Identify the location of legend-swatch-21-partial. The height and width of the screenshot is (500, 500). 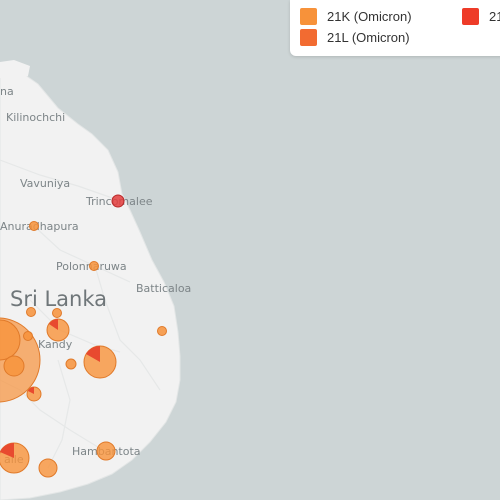
(470, 16).